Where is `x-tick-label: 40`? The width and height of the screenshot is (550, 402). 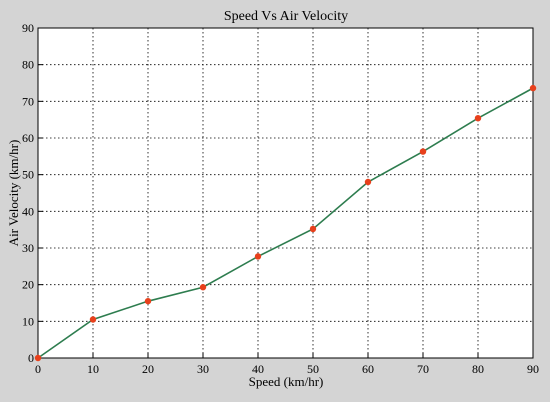
x-tick-label: 40 is located at coordinates (258, 369).